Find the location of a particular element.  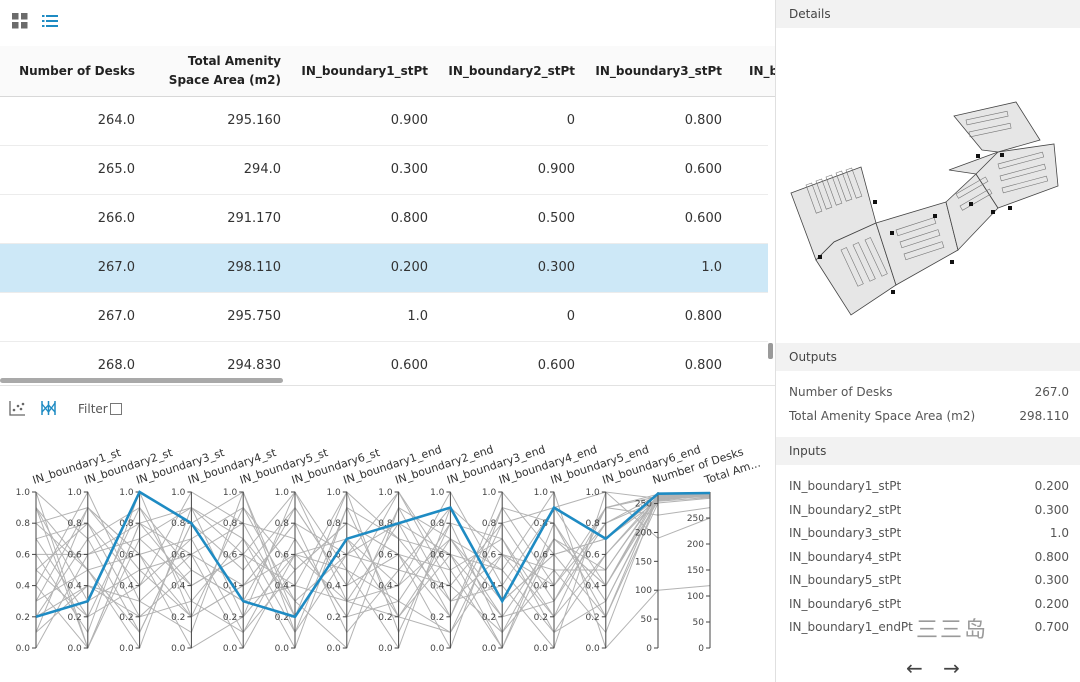

horizontal-scrollbar is located at coordinates (141, 380).